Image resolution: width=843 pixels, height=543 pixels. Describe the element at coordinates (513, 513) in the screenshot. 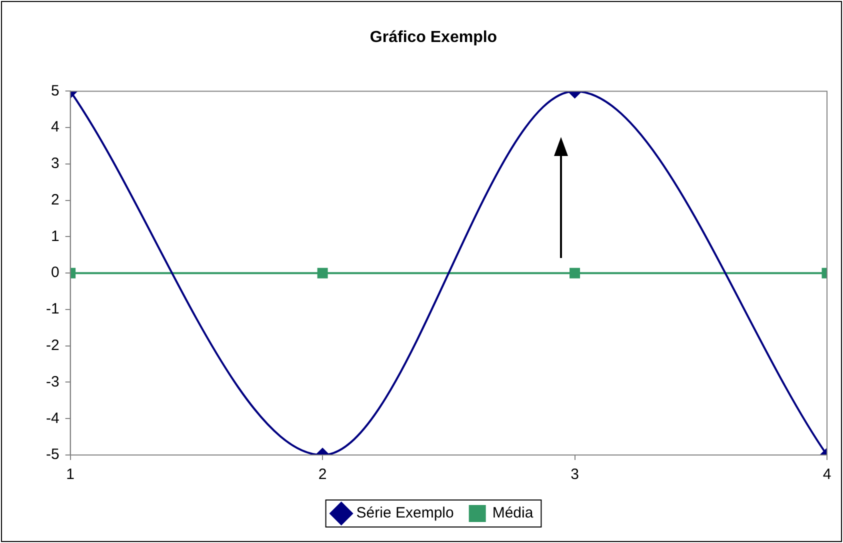

I see `legend-label: Média` at that location.